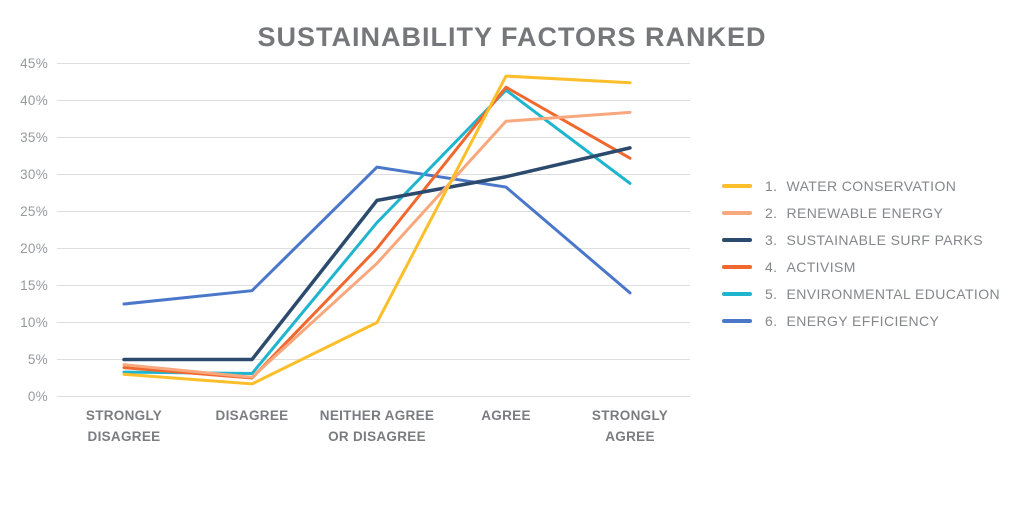  Describe the element at coordinates (34, 248) in the screenshot. I see `y-axis-tick-label: 20%` at that location.